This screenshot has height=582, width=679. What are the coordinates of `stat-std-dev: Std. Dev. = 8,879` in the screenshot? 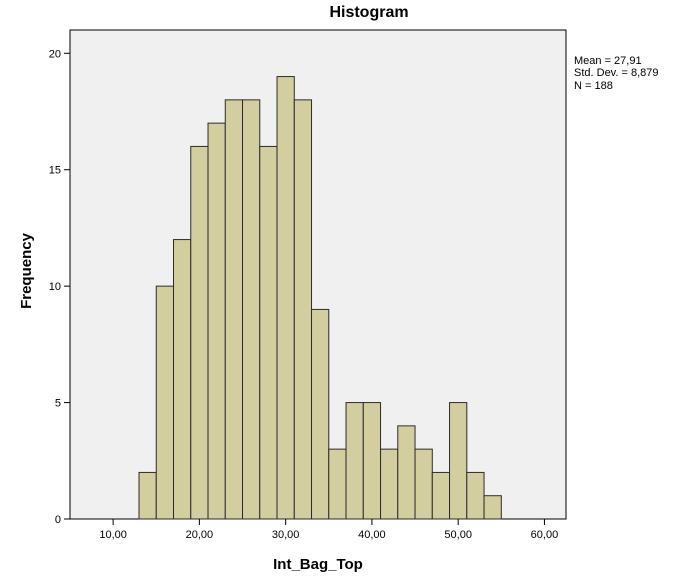 It's located at (616, 73).